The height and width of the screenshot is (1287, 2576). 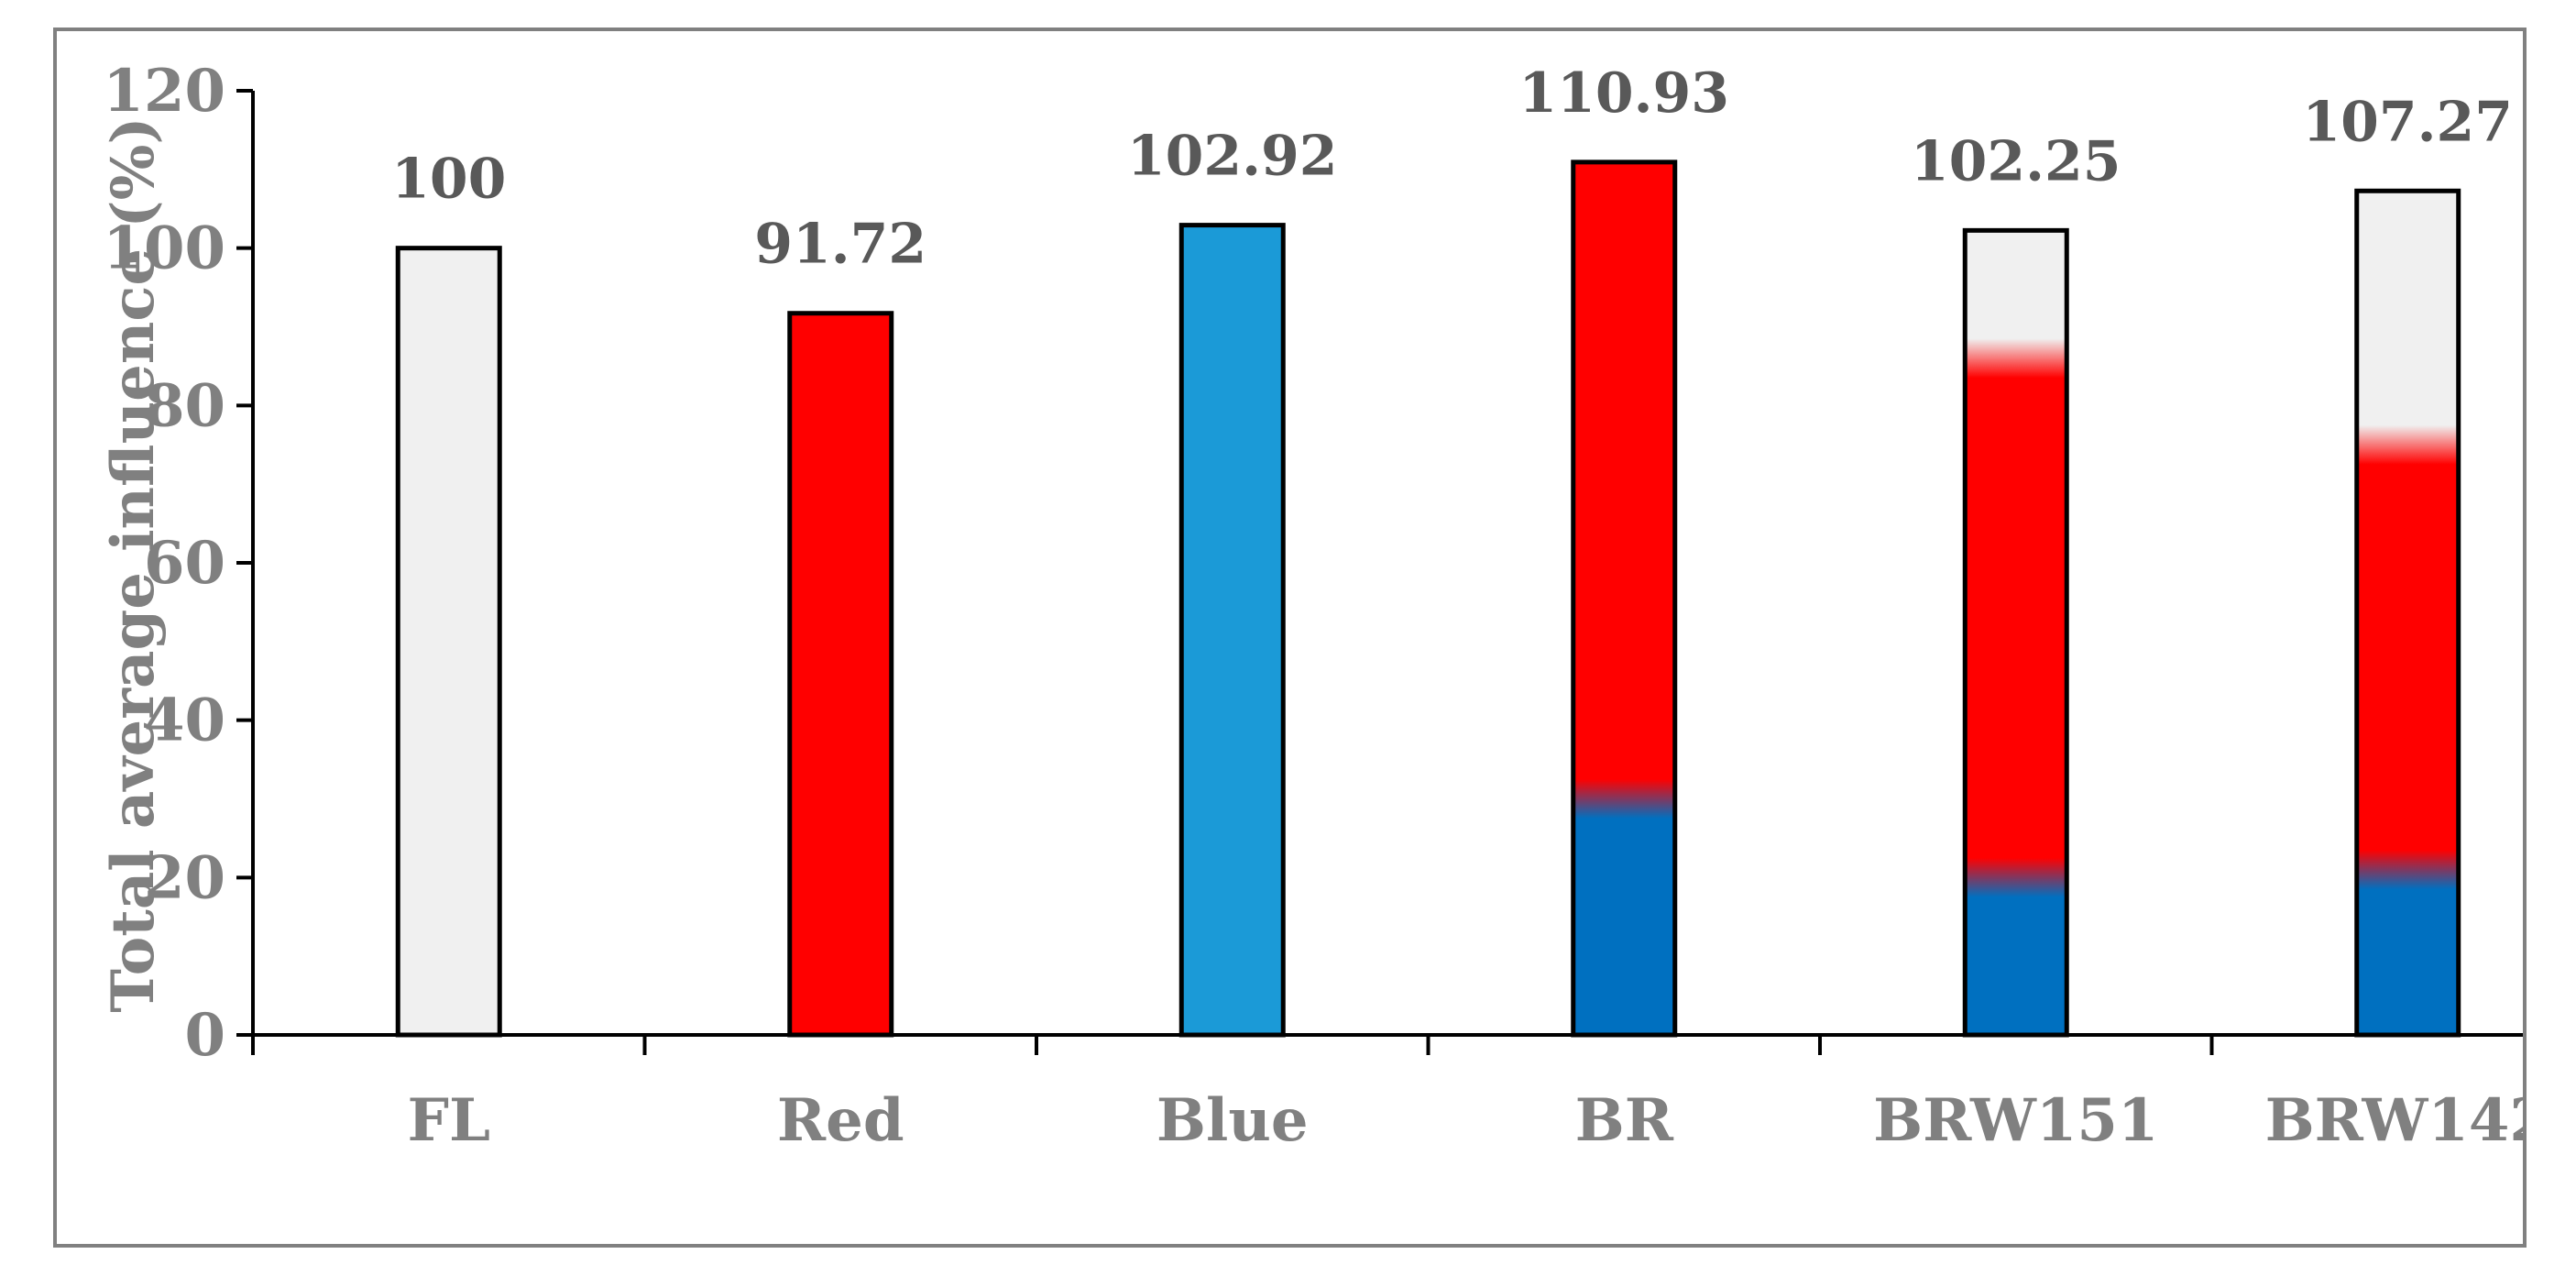 What do you see at coordinates (449, 641) in the screenshot?
I see `bar-fl` at bounding box center [449, 641].